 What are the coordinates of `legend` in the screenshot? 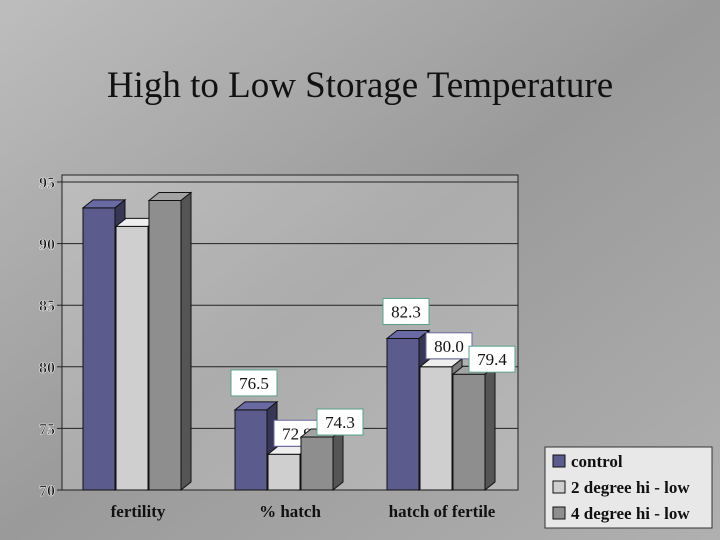 It's located at (628, 487).